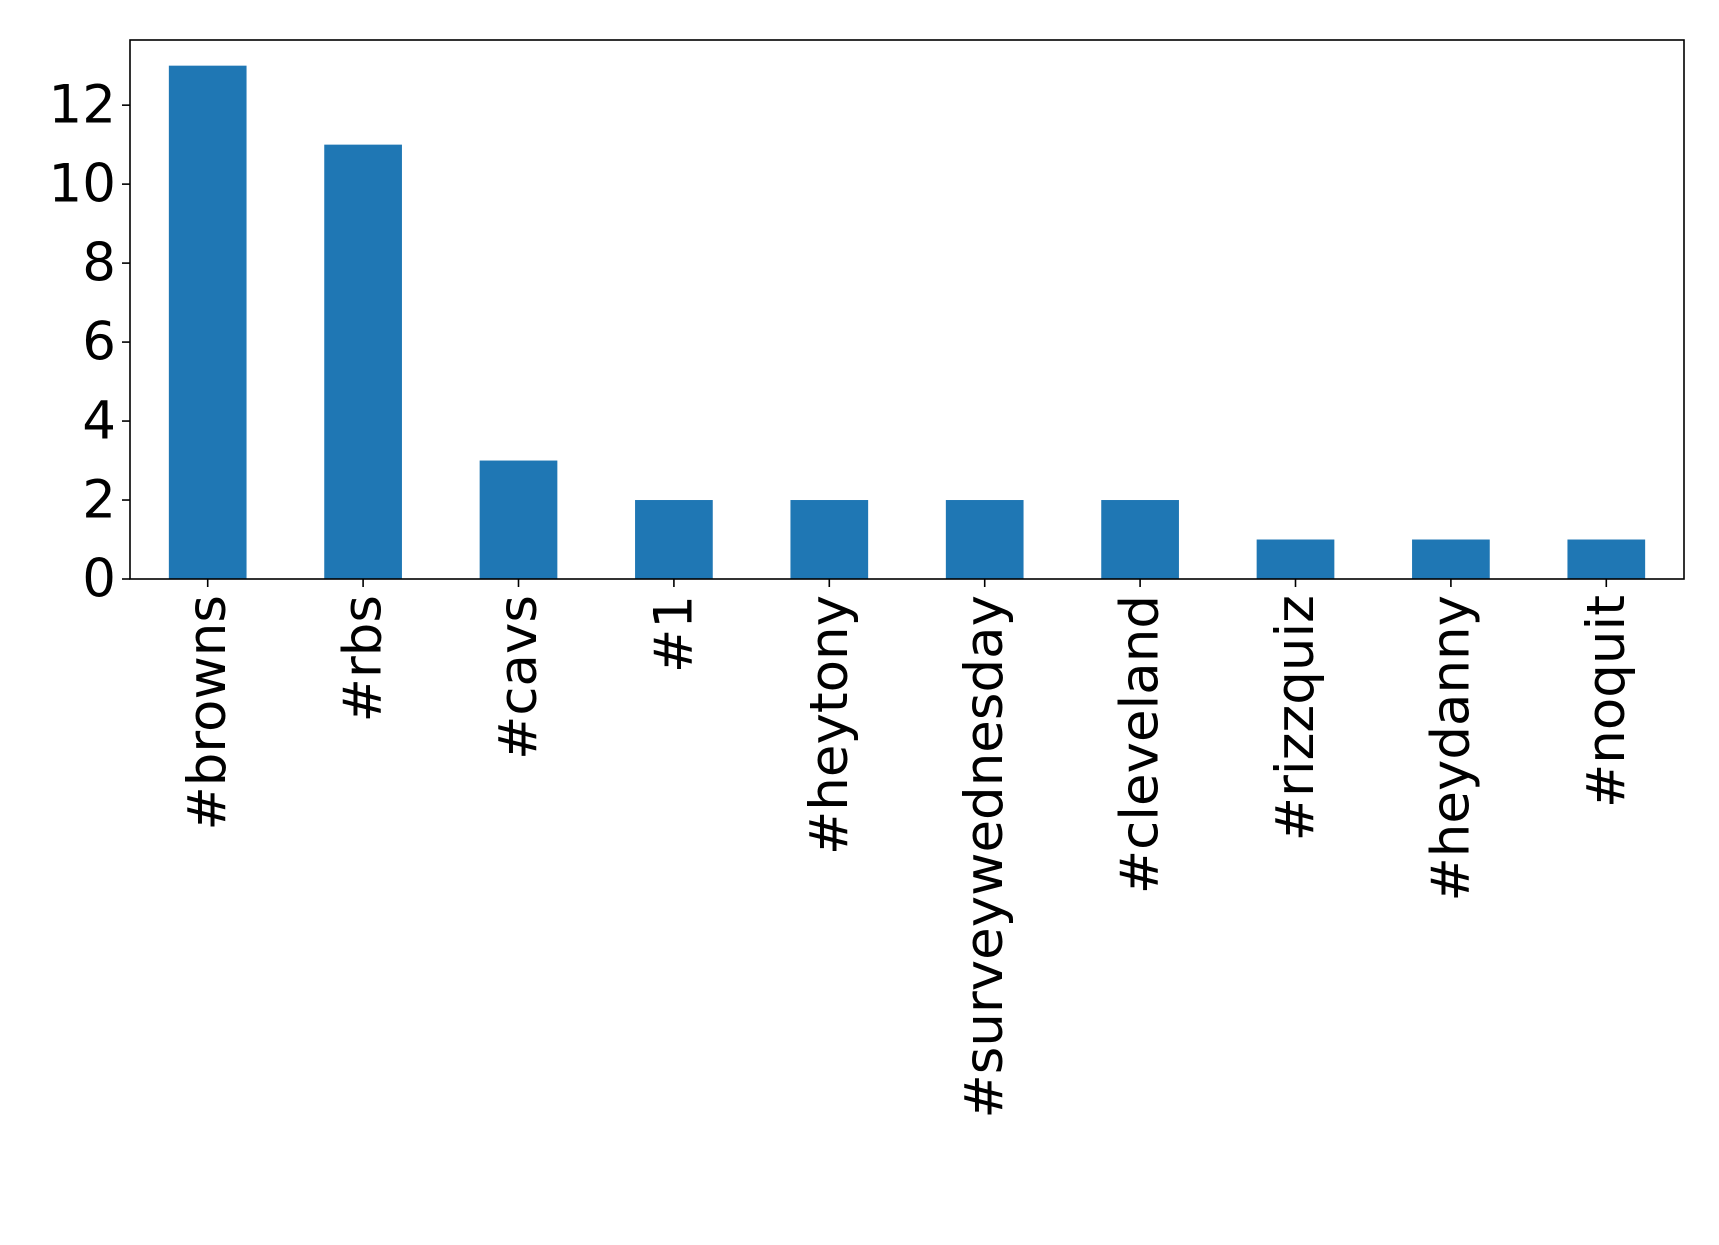  What do you see at coordinates (673, 634) in the screenshot?
I see `x-tick-label: #1` at bounding box center [673, 634].